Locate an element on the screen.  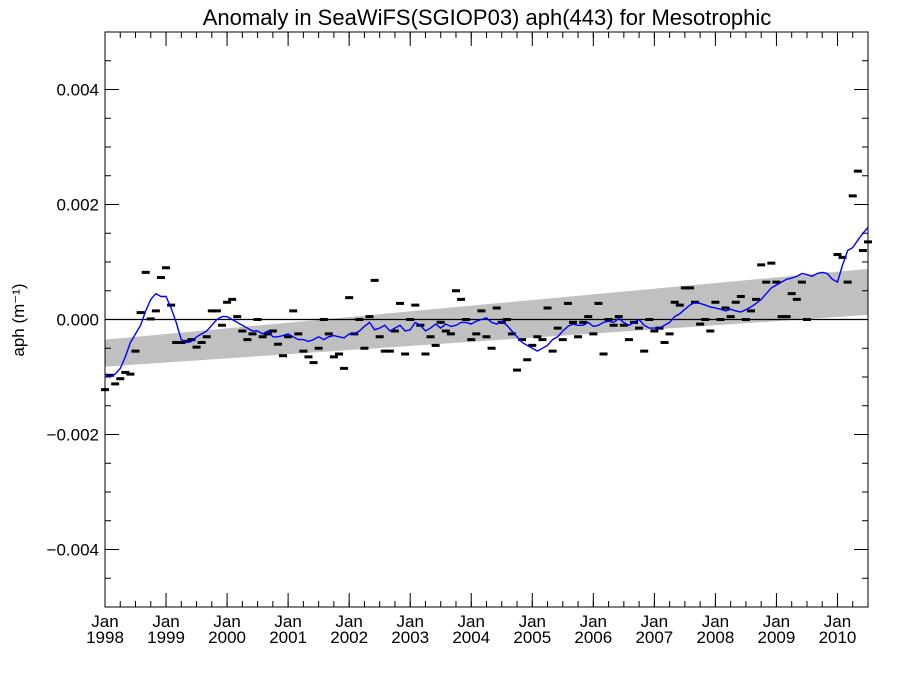
x-tick-label-year: 2009 is located at coordinates (777, 637).